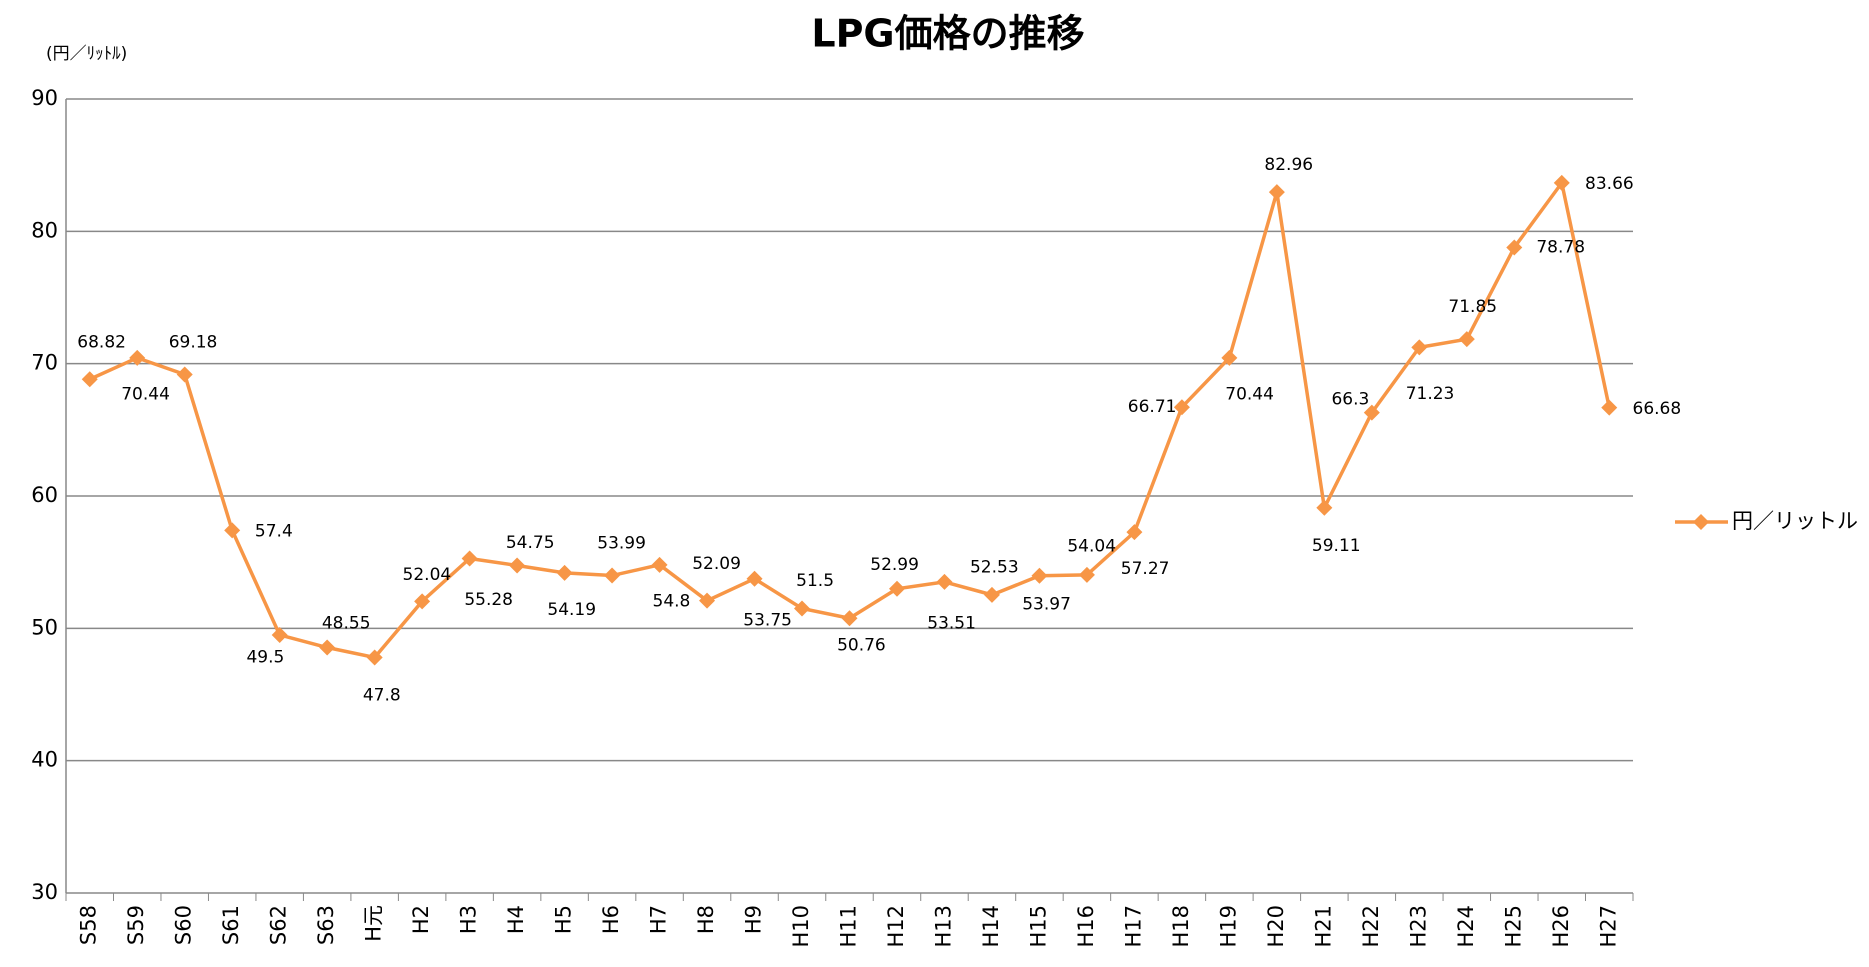  Describe the element at coordinates (1609, 184) in the screenshot. I see `data-label: 83.66` at that location.